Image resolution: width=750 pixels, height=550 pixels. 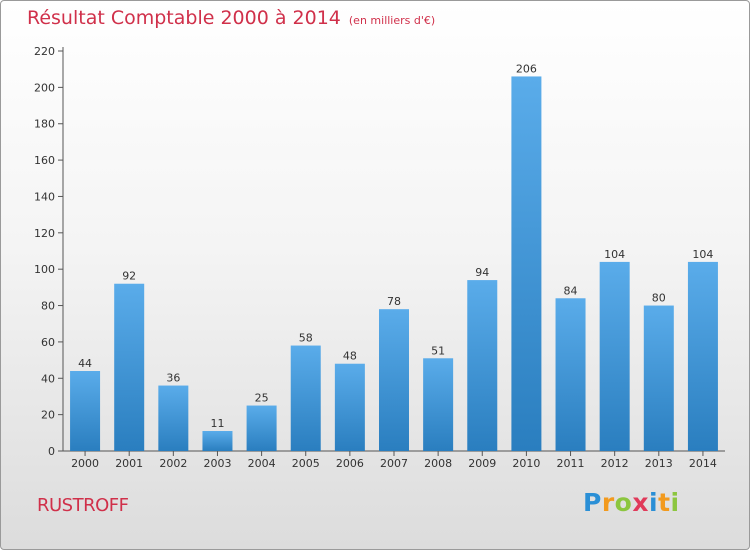 I want to click on logo-letter: o, so click(x=623, y=502).